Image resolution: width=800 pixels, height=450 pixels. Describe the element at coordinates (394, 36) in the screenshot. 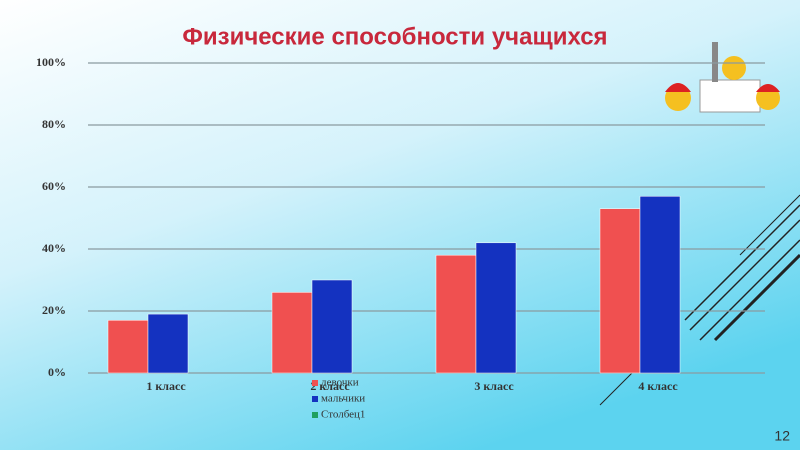

I see `chart-title: Физические способности учащихся` at that location.